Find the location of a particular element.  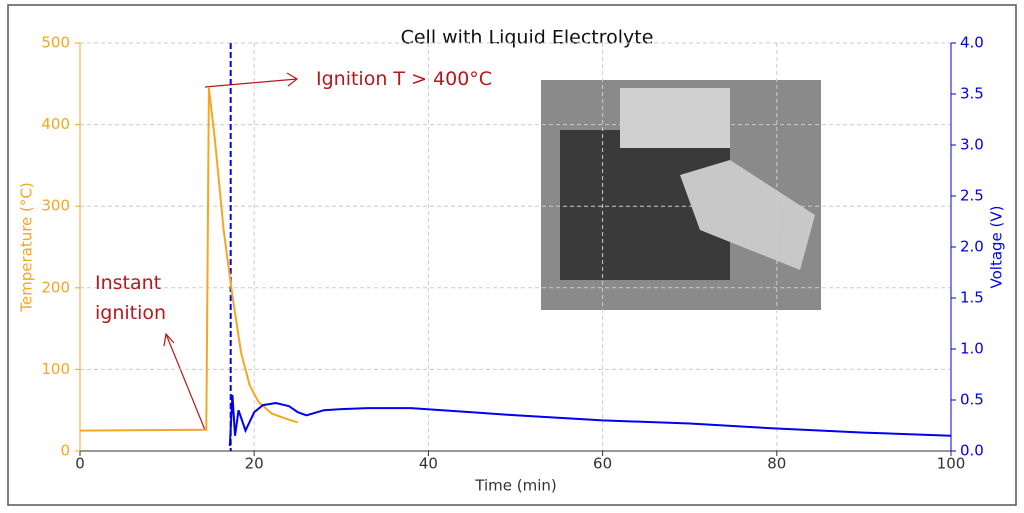

y2-tick-label: 0.5 is located at coordinates (972, 400).